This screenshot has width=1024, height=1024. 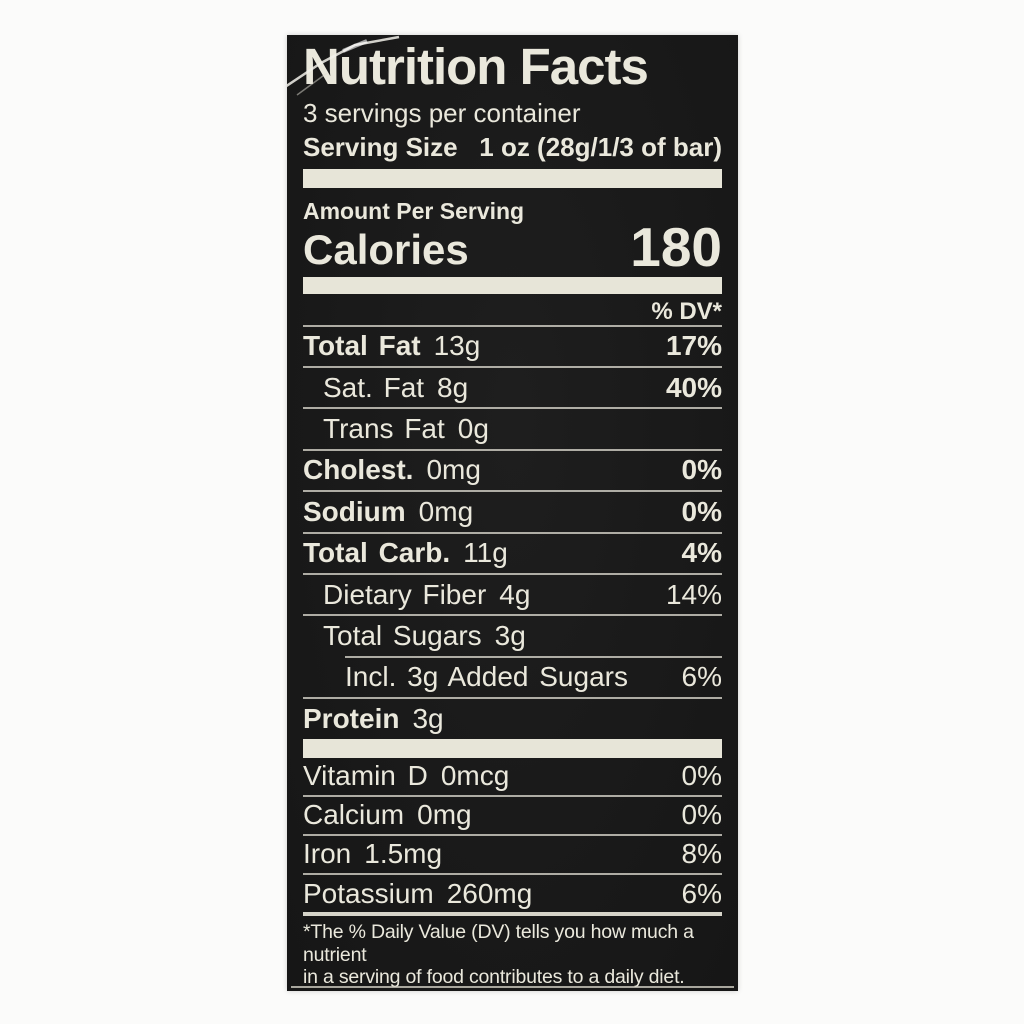 What do you see at coordinates (676, 246) in the screenshot?
I see `calories-value: 180` at bounding box center [676, 246].